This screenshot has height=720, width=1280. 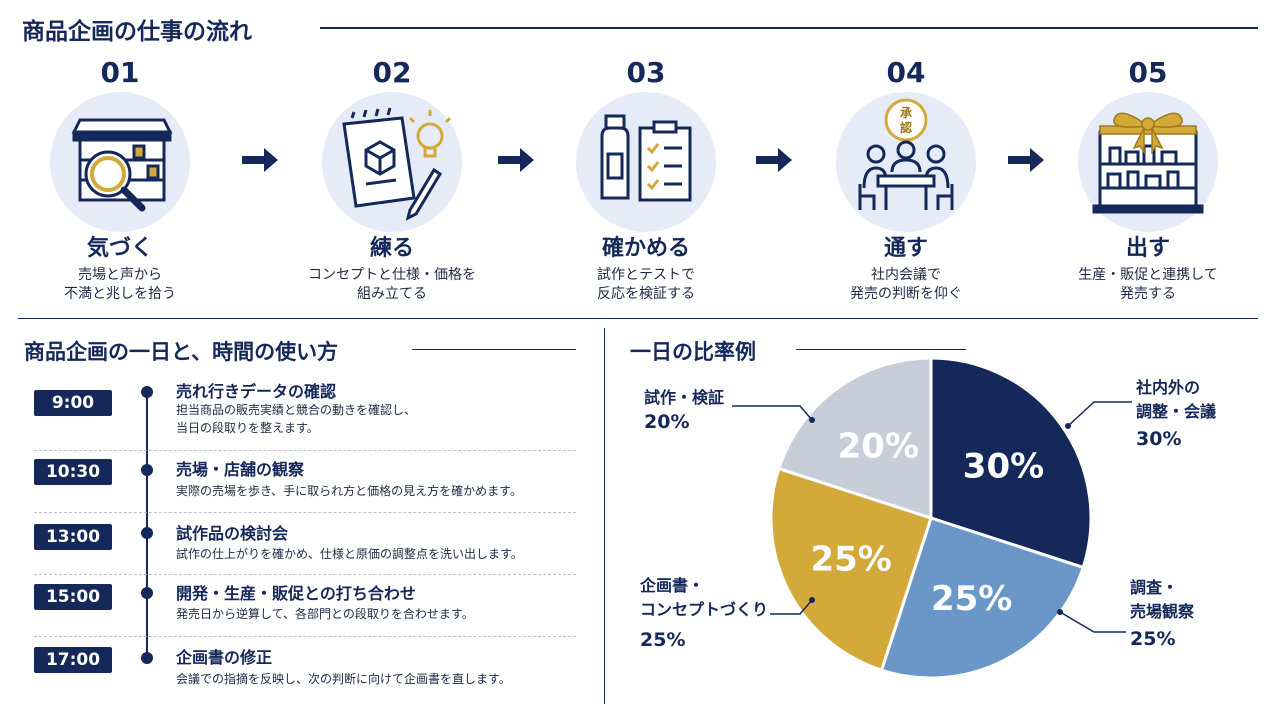 I want to click on pie-slice-value-label: 30%, so click(x=1003, y=466).